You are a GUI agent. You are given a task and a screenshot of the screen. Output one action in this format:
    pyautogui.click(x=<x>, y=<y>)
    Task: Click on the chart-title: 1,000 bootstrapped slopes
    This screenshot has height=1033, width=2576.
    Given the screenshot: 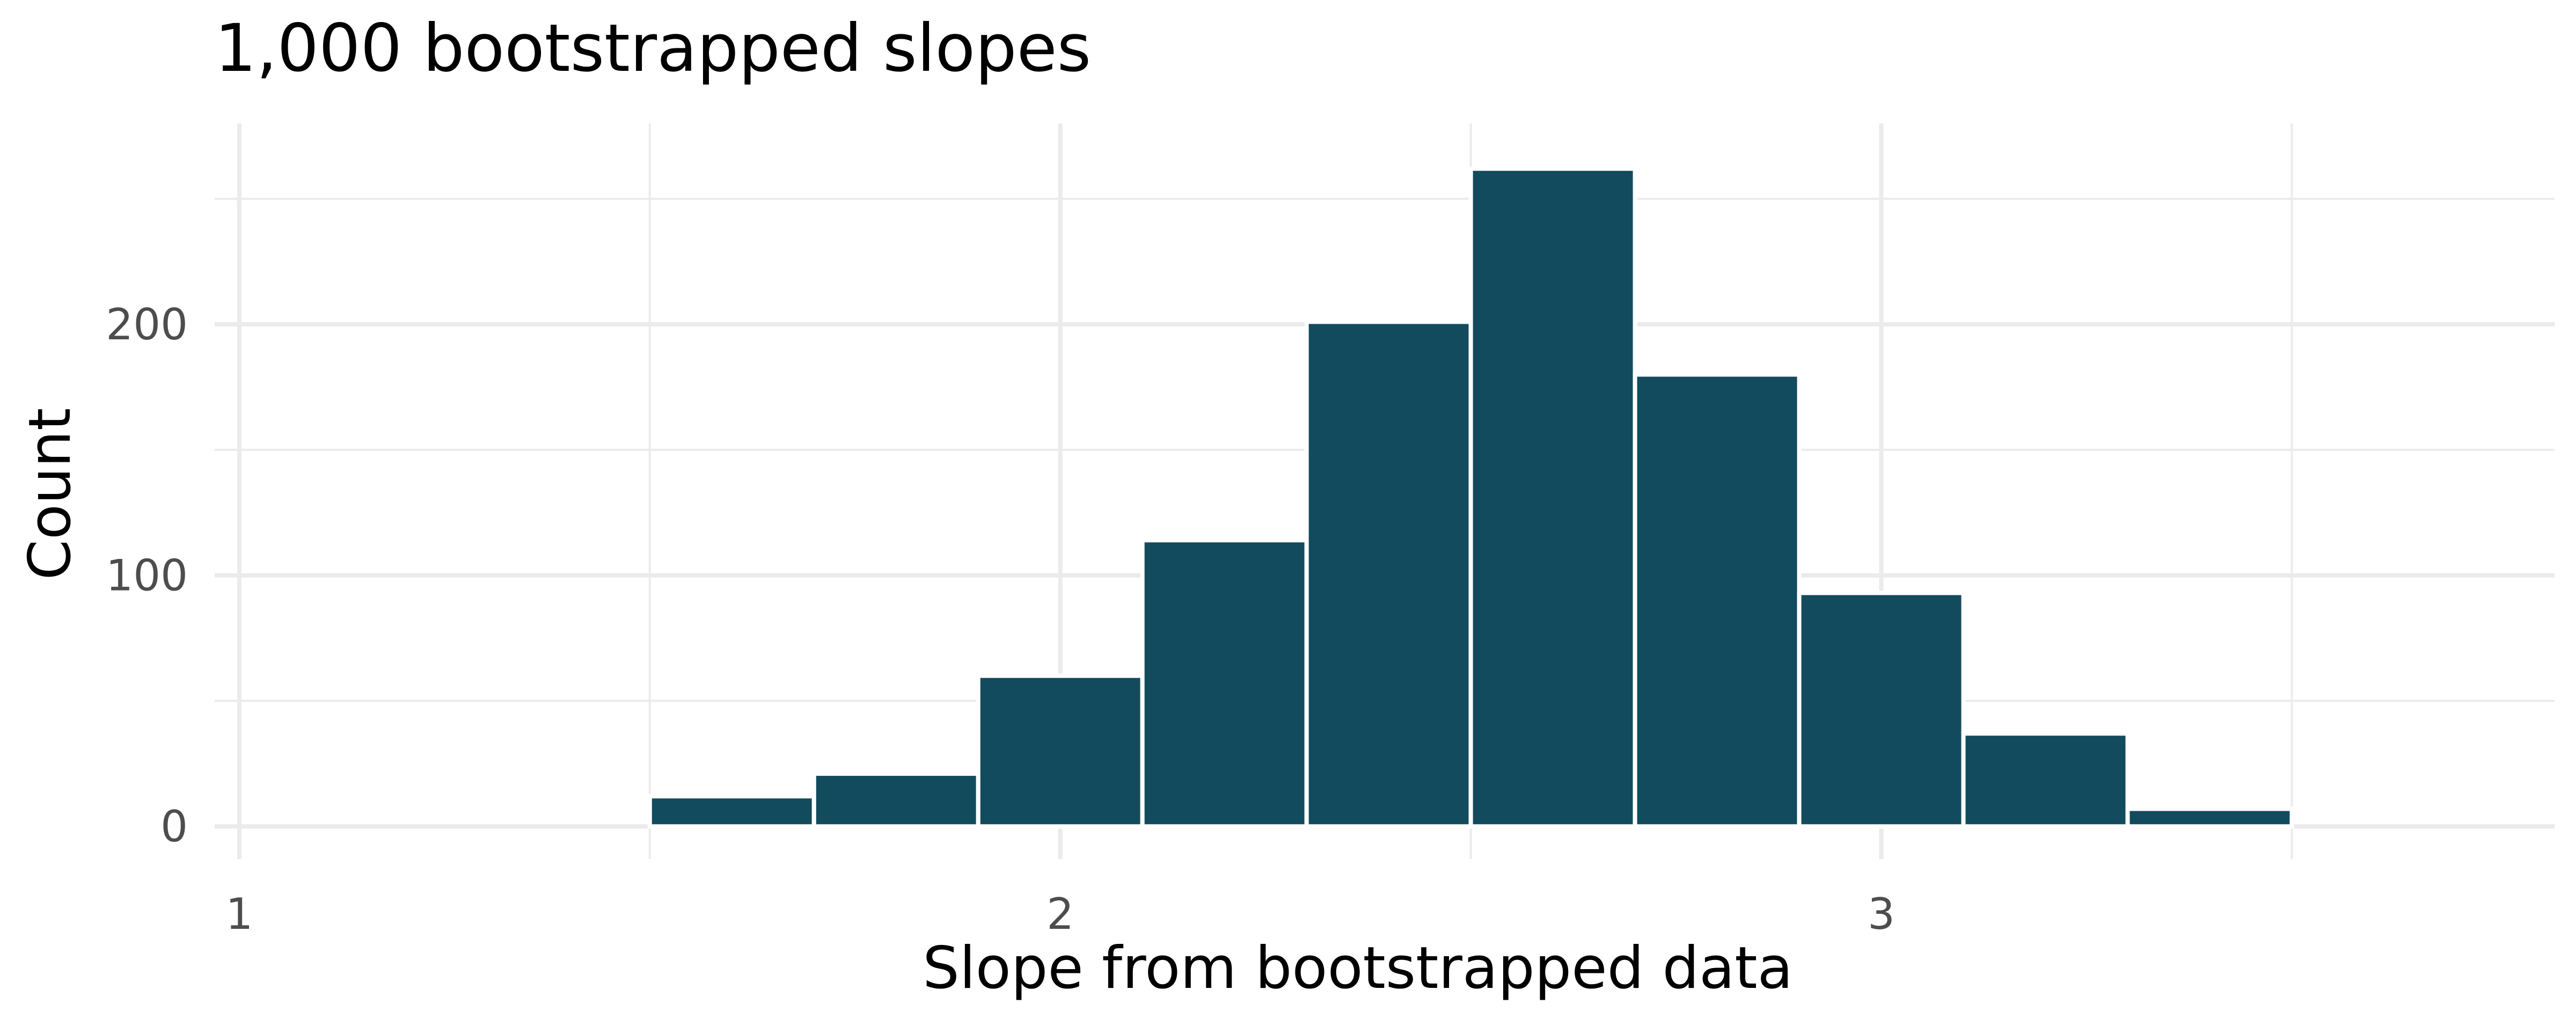 What is the action you would take?
    pyautogui.click(x=653, y=48)
    